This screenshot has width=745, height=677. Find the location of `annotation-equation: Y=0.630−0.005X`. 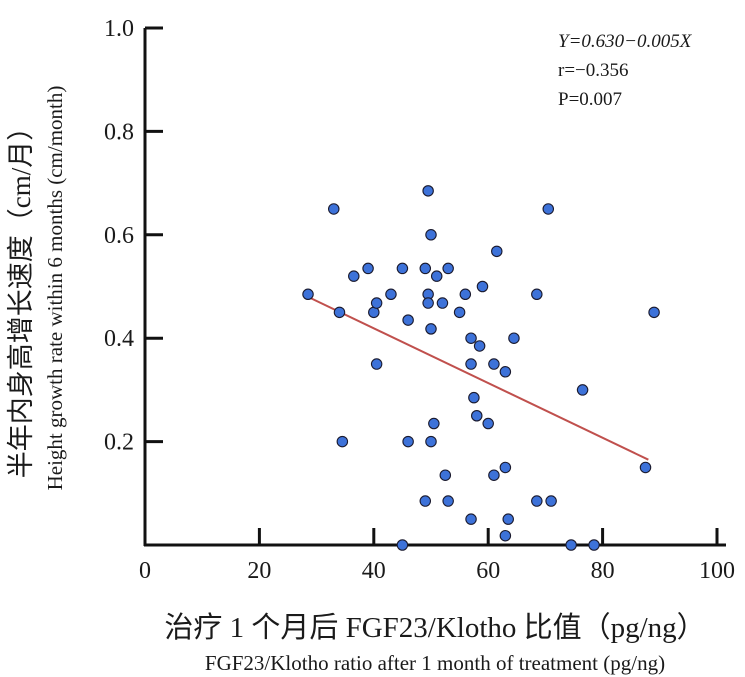

annotation-equation: Y=0.630−0.005X is located at coordinates (625, 41).